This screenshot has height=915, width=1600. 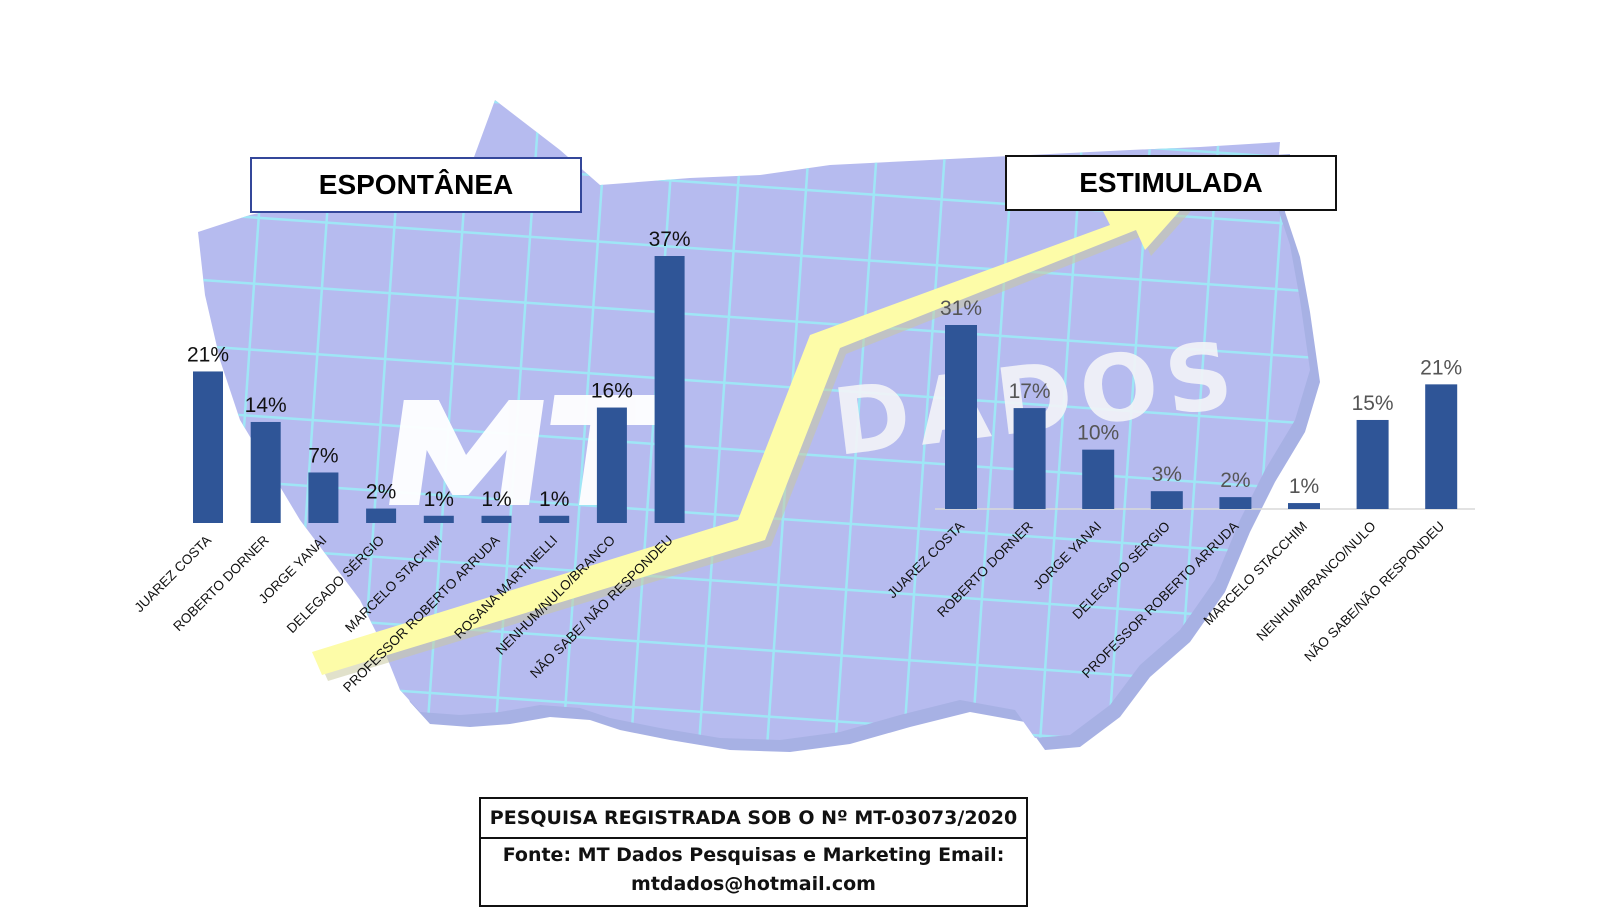 I want to click on category-label: MARCELO STACHIM, so click(x=393, y=584).